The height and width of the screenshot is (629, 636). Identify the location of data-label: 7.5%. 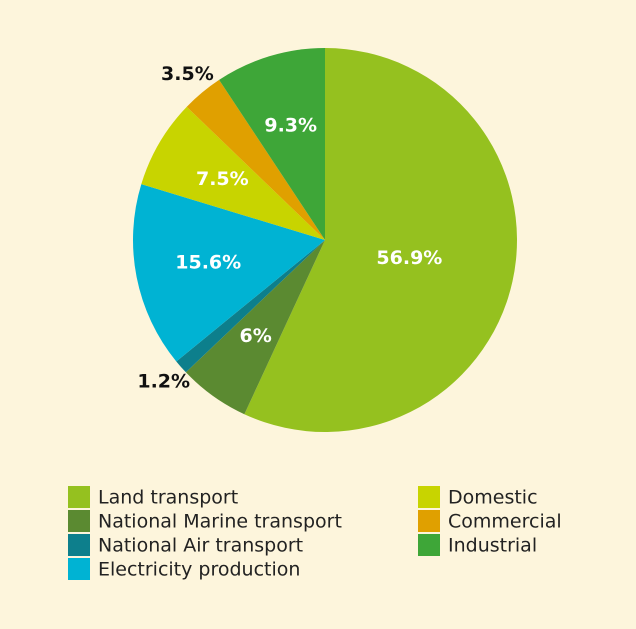
(222, 179).